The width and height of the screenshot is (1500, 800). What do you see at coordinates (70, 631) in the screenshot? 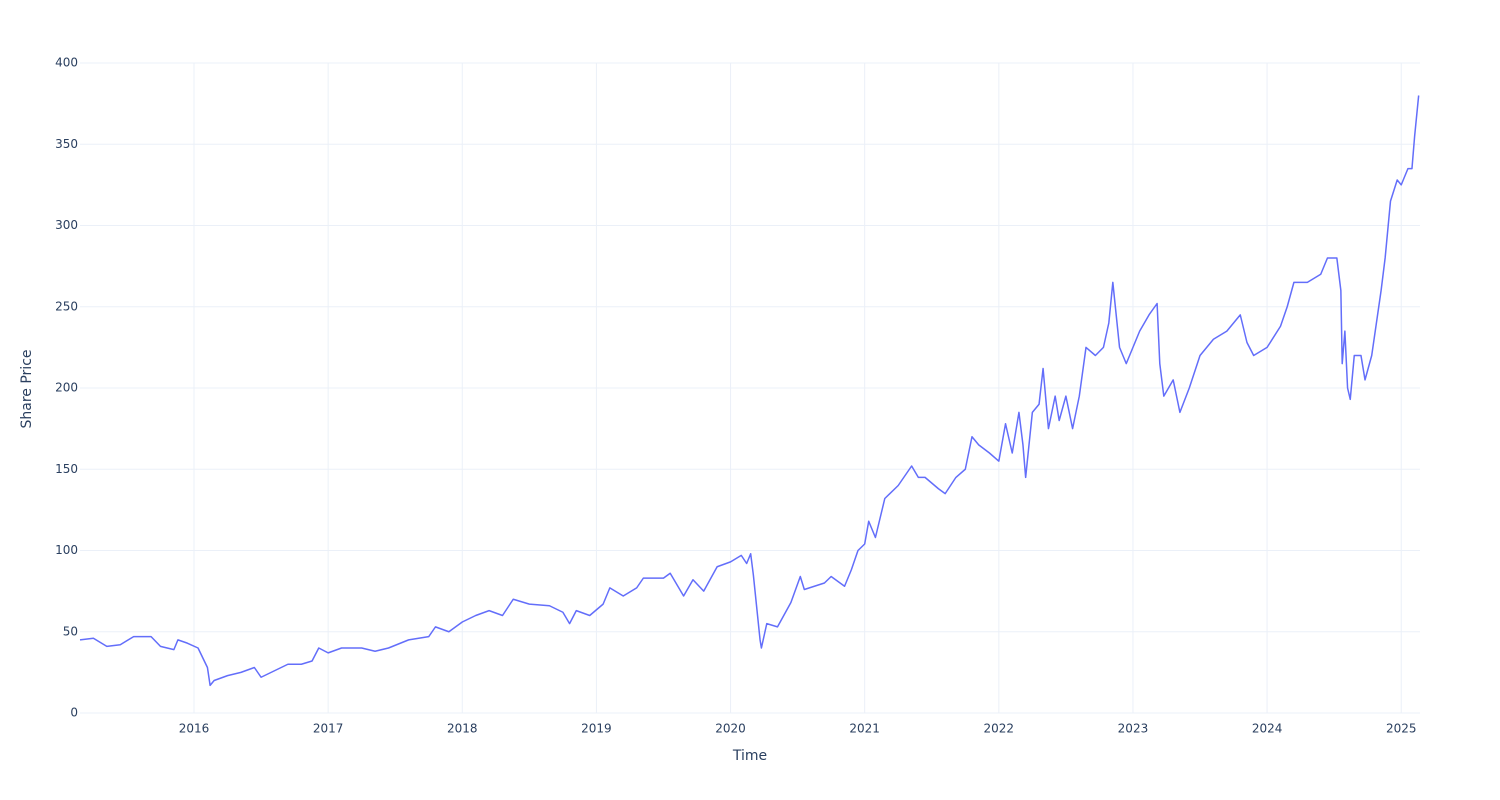
I see `y-tick-label: 50` at bounding box center [70, 631].